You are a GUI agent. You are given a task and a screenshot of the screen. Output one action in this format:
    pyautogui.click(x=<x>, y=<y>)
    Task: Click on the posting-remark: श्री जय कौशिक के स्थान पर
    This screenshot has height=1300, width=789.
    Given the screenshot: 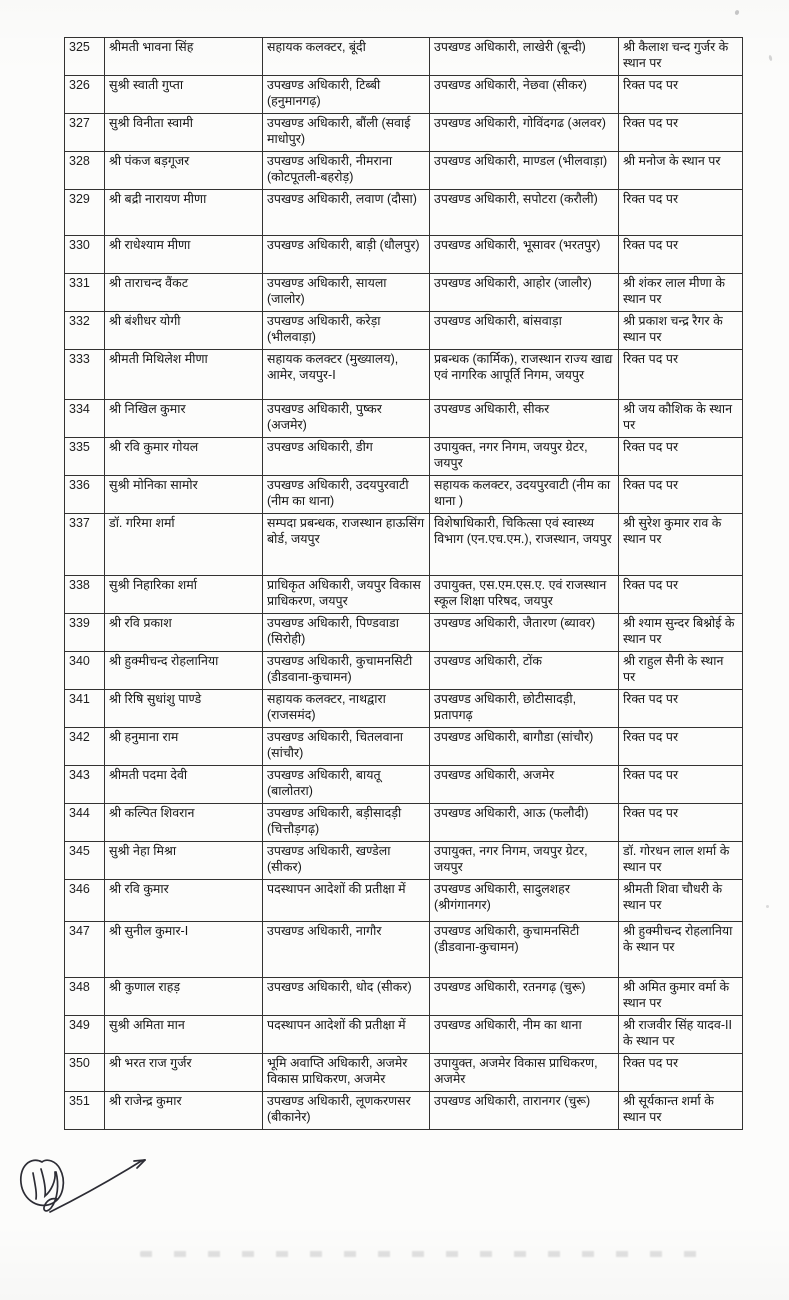 What is the action you would take?
    pyautogui.click(x=680, y=418)
    